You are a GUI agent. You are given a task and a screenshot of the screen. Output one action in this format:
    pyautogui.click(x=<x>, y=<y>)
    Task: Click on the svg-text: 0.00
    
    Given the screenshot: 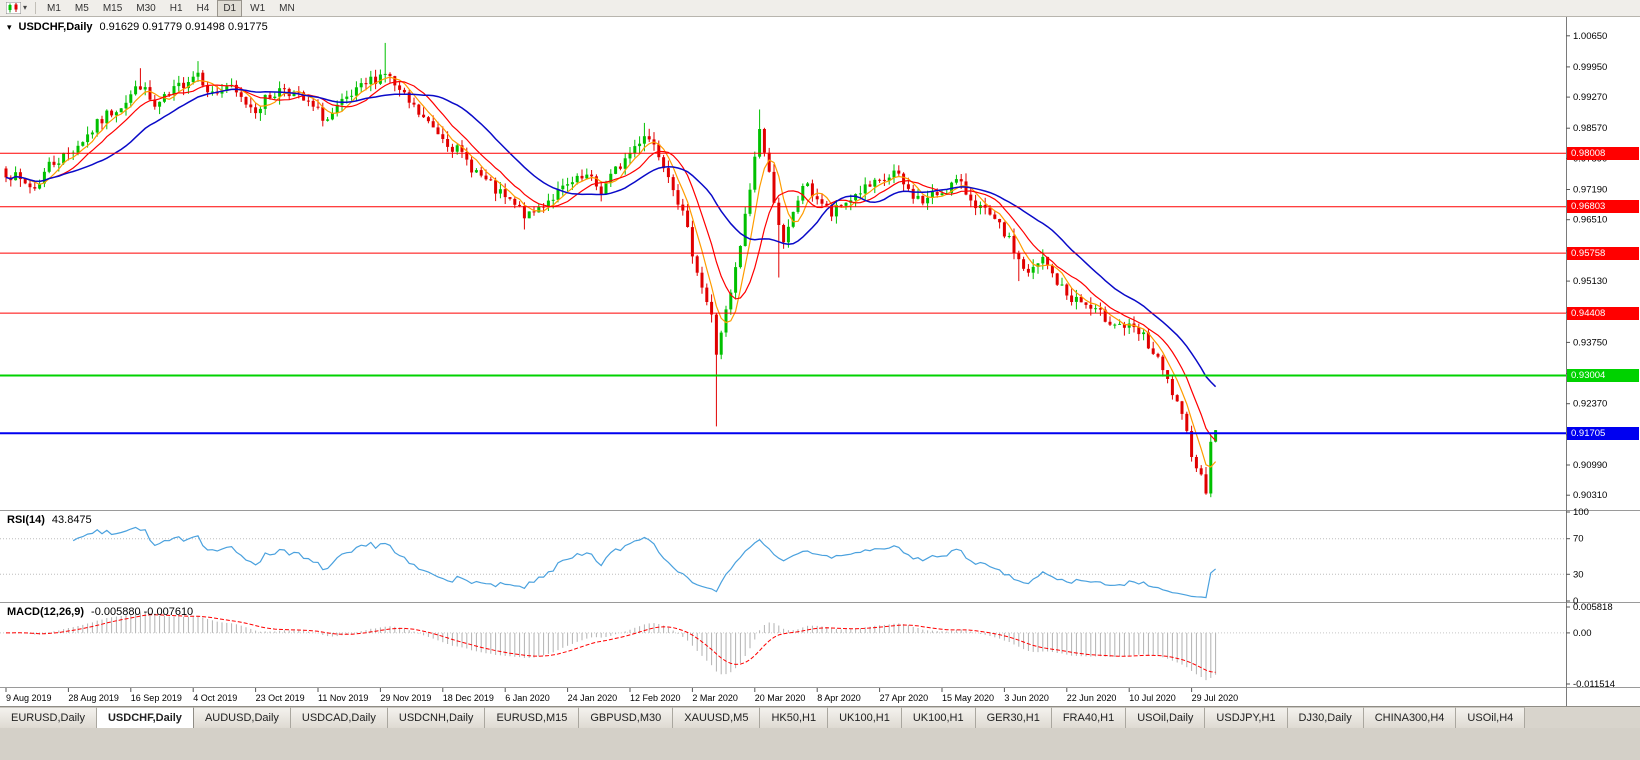 What is the action you would take?
    pyautogui.click(x=1582, y=633)
    